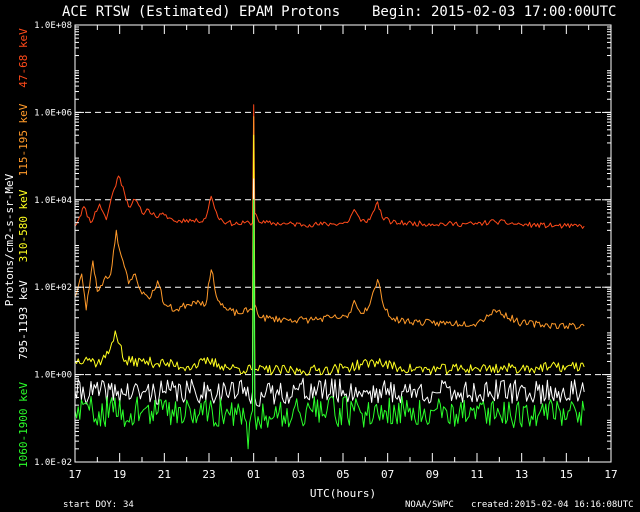 The height and width of the screenshot is (512, 640). I want to click on x-tick-label: 09, so click(432, 474).